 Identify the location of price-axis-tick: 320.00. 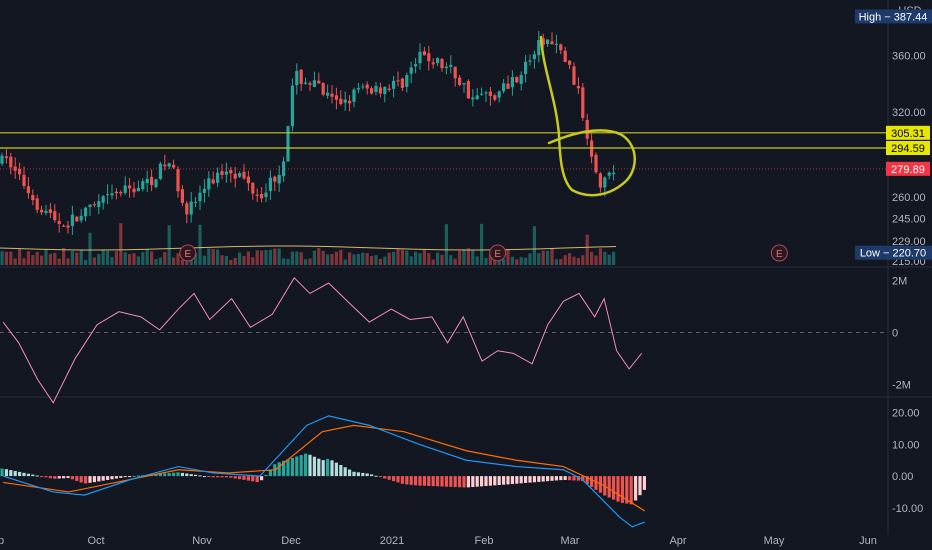
(909, 113).